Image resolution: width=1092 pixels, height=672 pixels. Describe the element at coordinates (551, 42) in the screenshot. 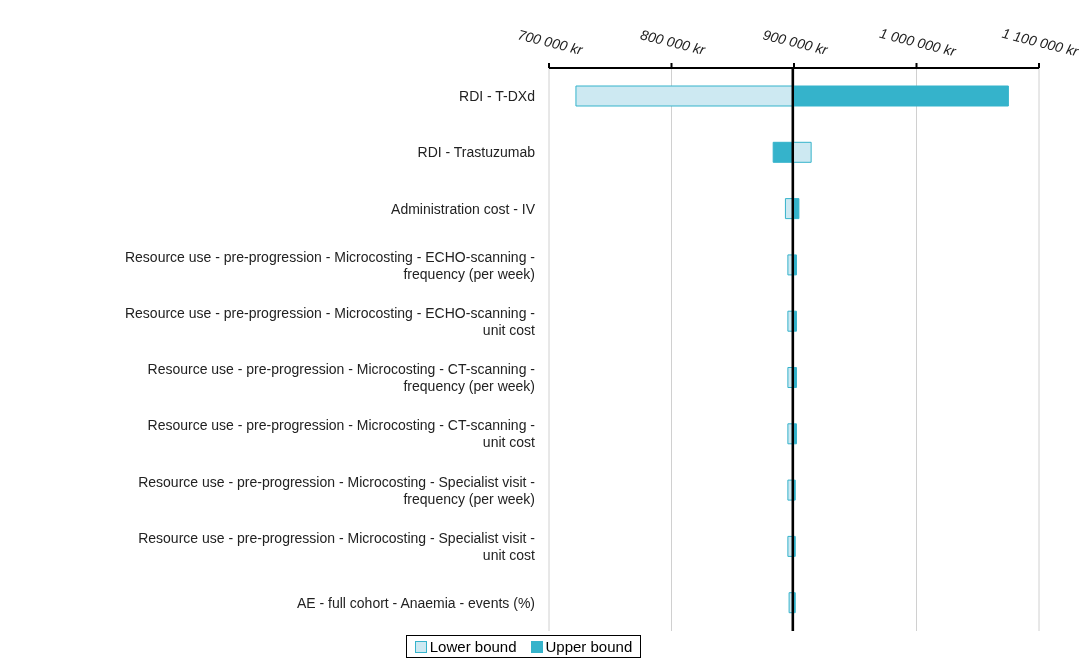

I see `x-tick-label: 700 000 kr` at that location.